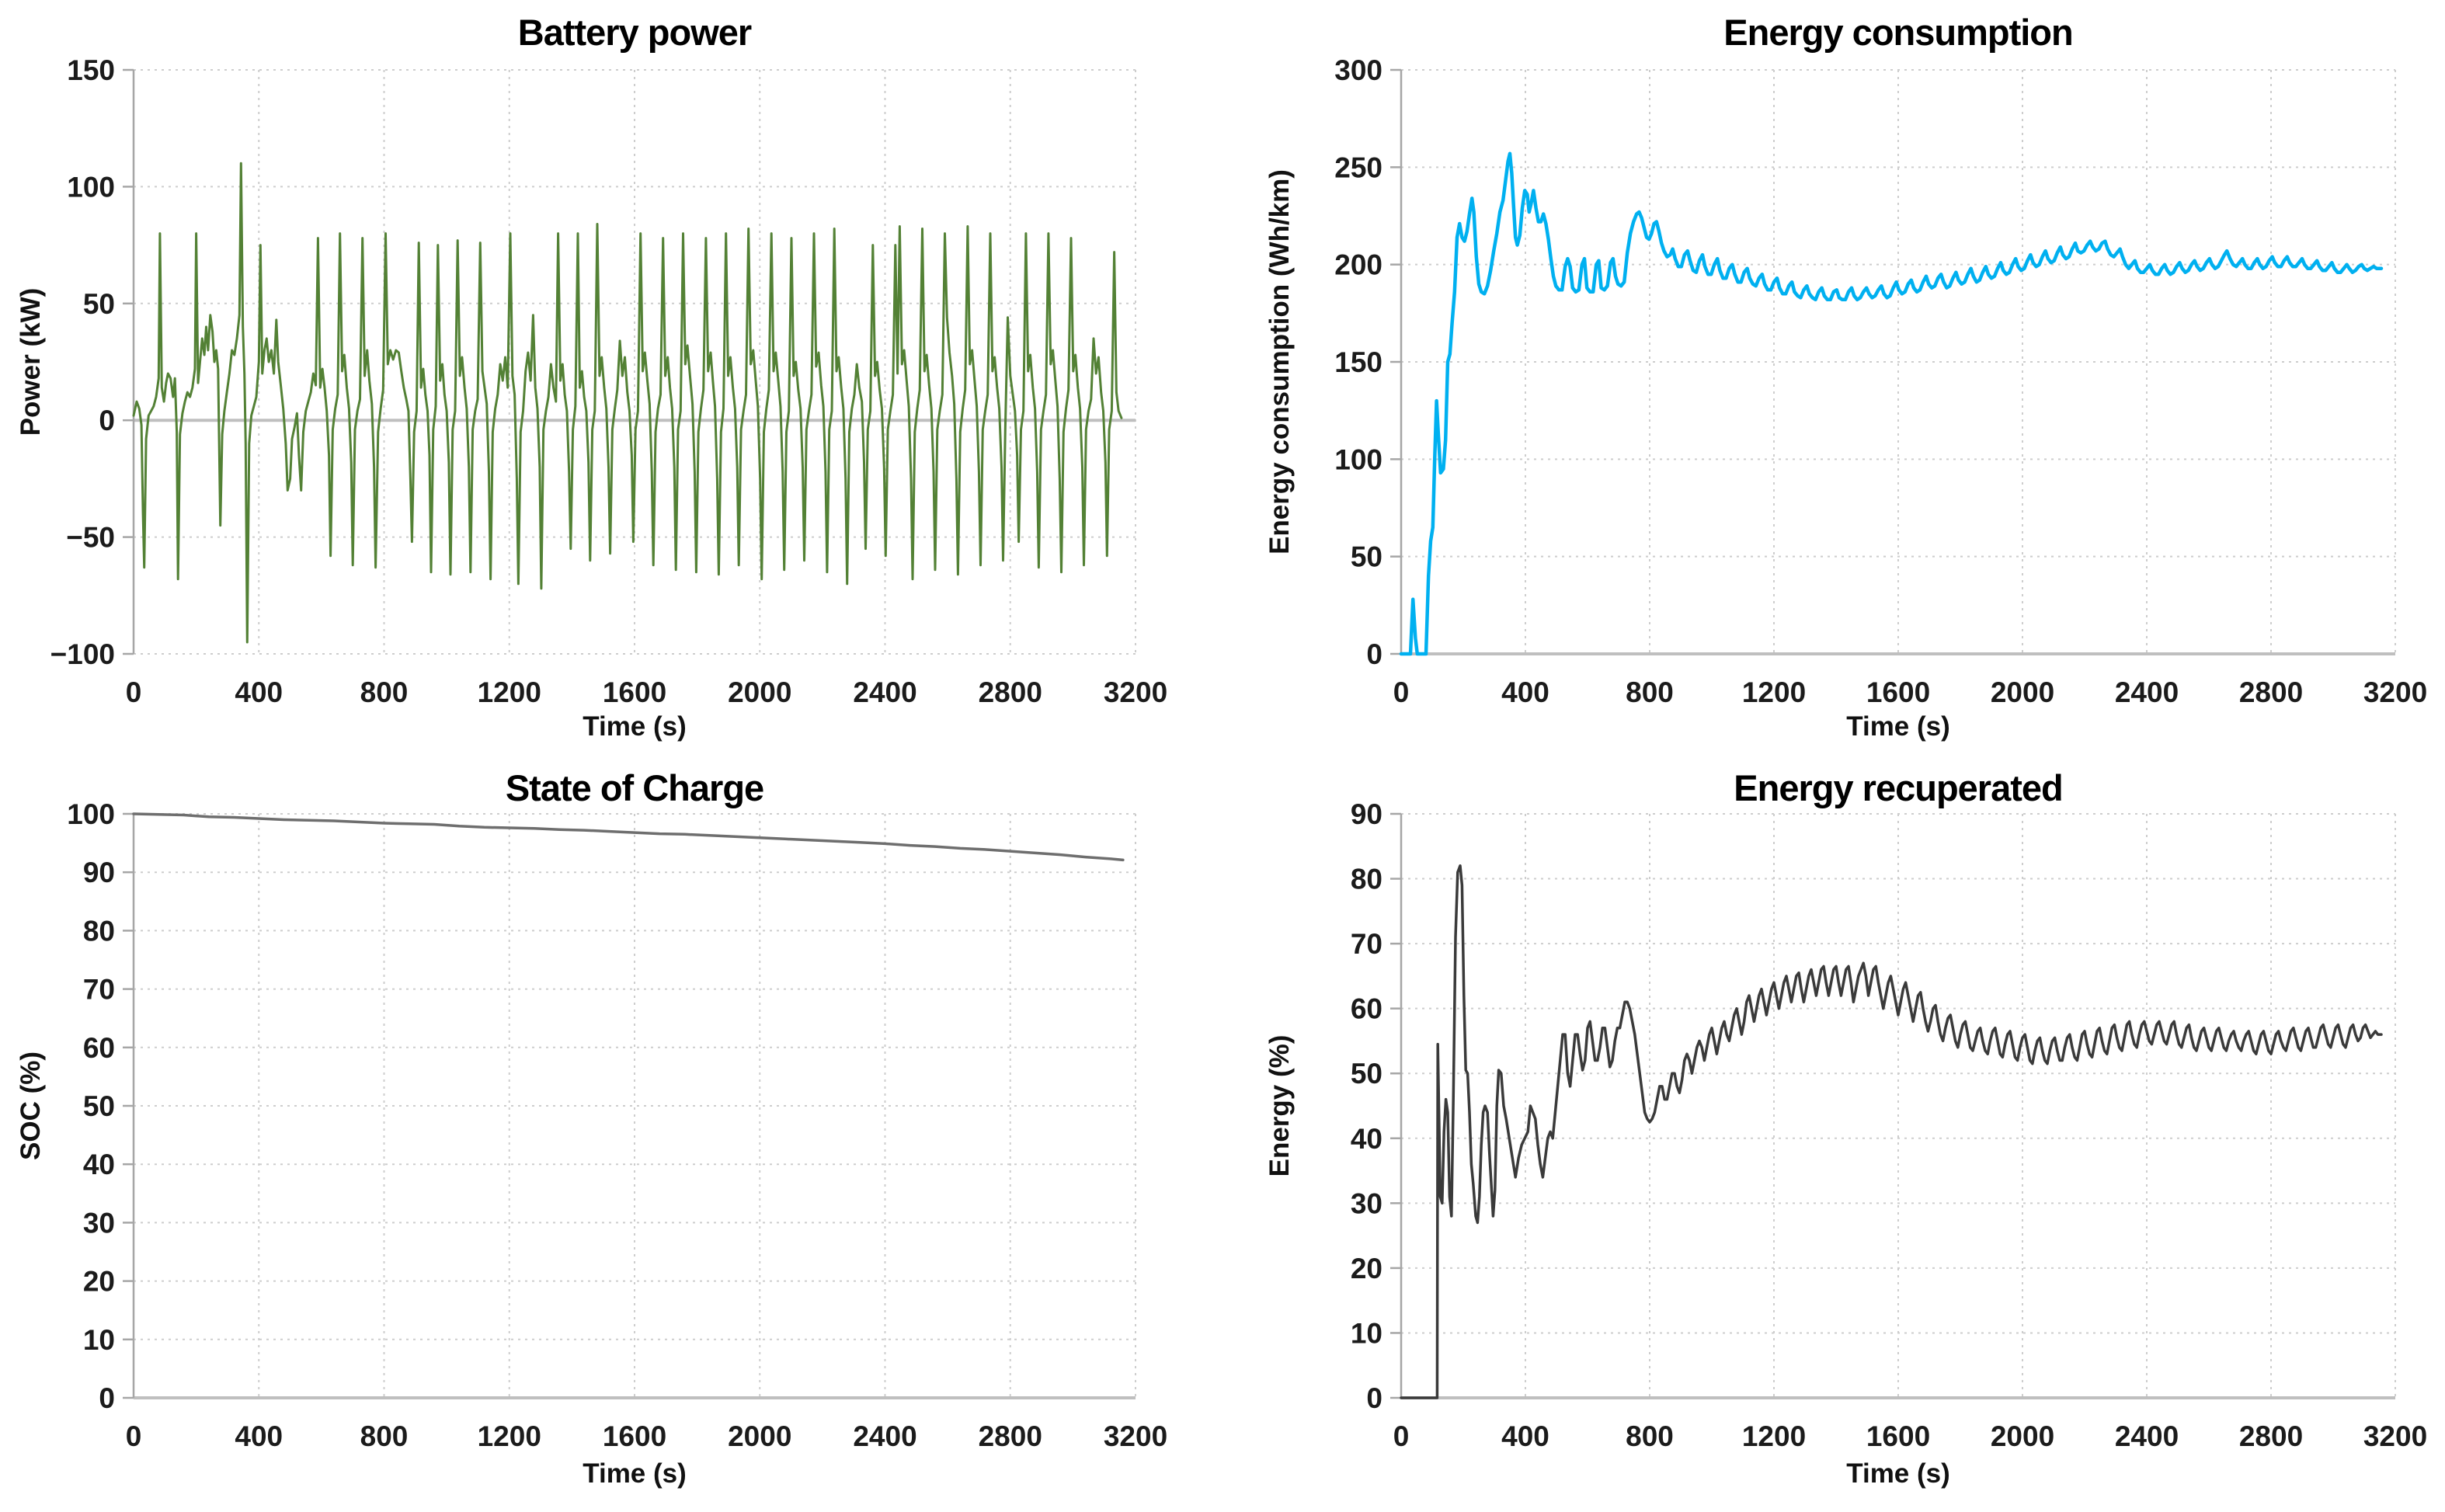 The height and width of the screenshot is (1512, 2445). Describe the element at coordinates (31, 1105) in the screenshot. I see `y-axis-title: SOC (%)` at that location.